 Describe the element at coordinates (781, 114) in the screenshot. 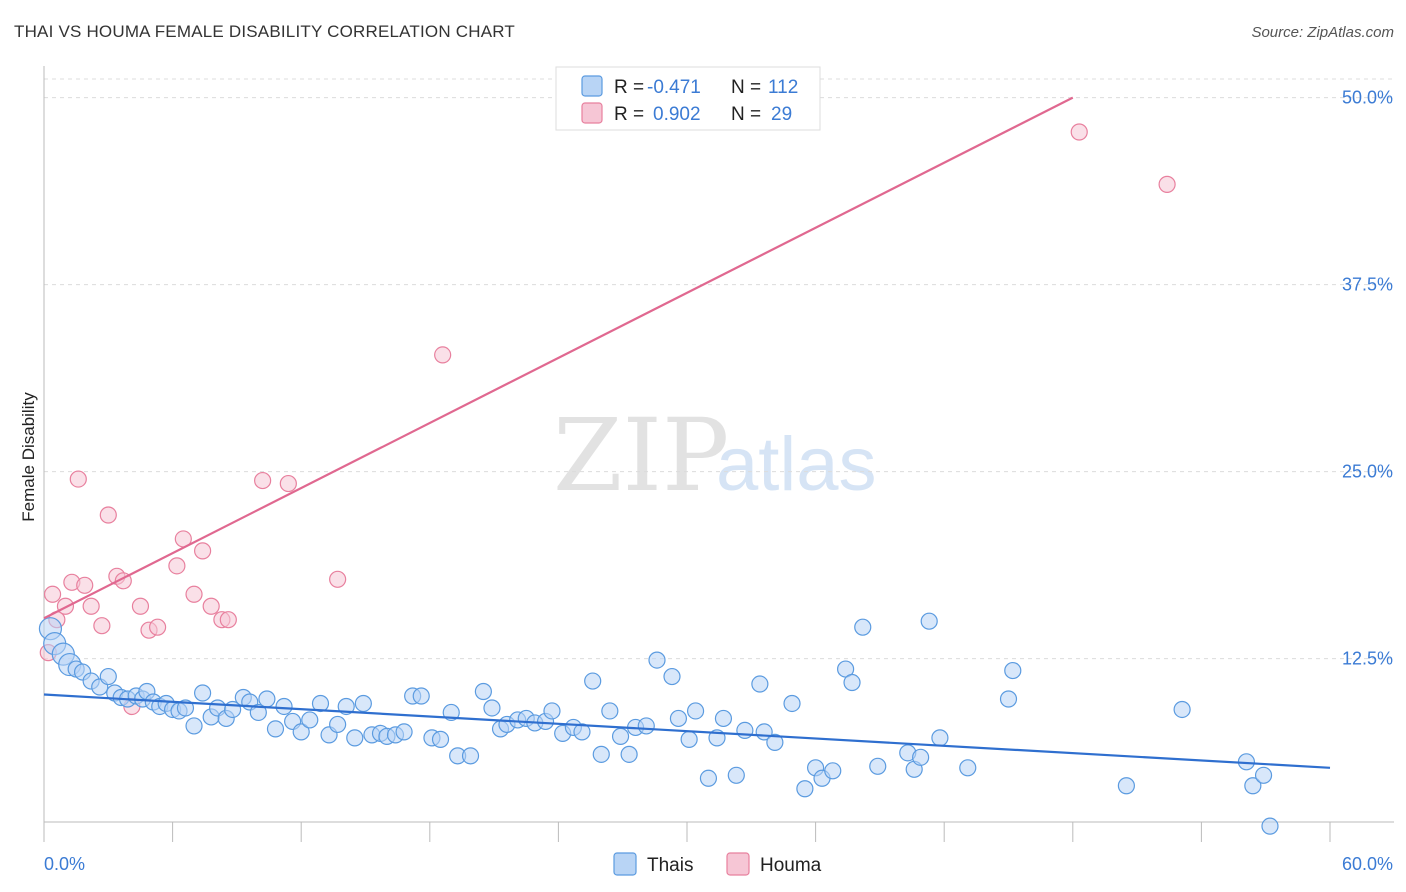

I see `legend-houma-n-value: 29` at that location.